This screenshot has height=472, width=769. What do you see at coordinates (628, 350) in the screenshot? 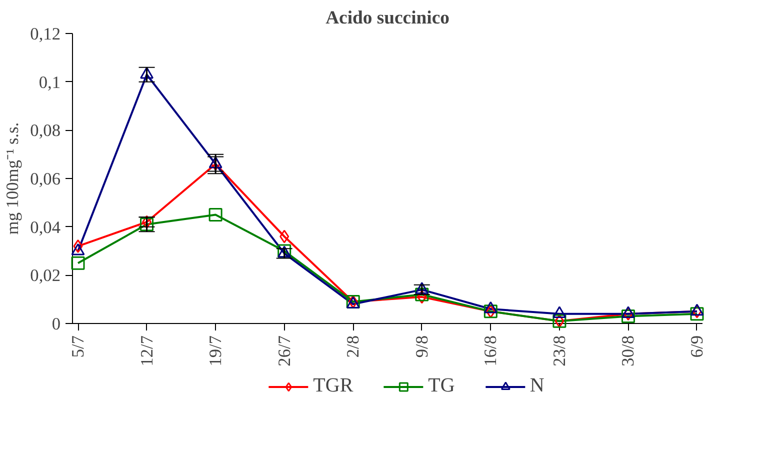
I see `x-tick-label: 30/8` at bounding box center [628, 350].